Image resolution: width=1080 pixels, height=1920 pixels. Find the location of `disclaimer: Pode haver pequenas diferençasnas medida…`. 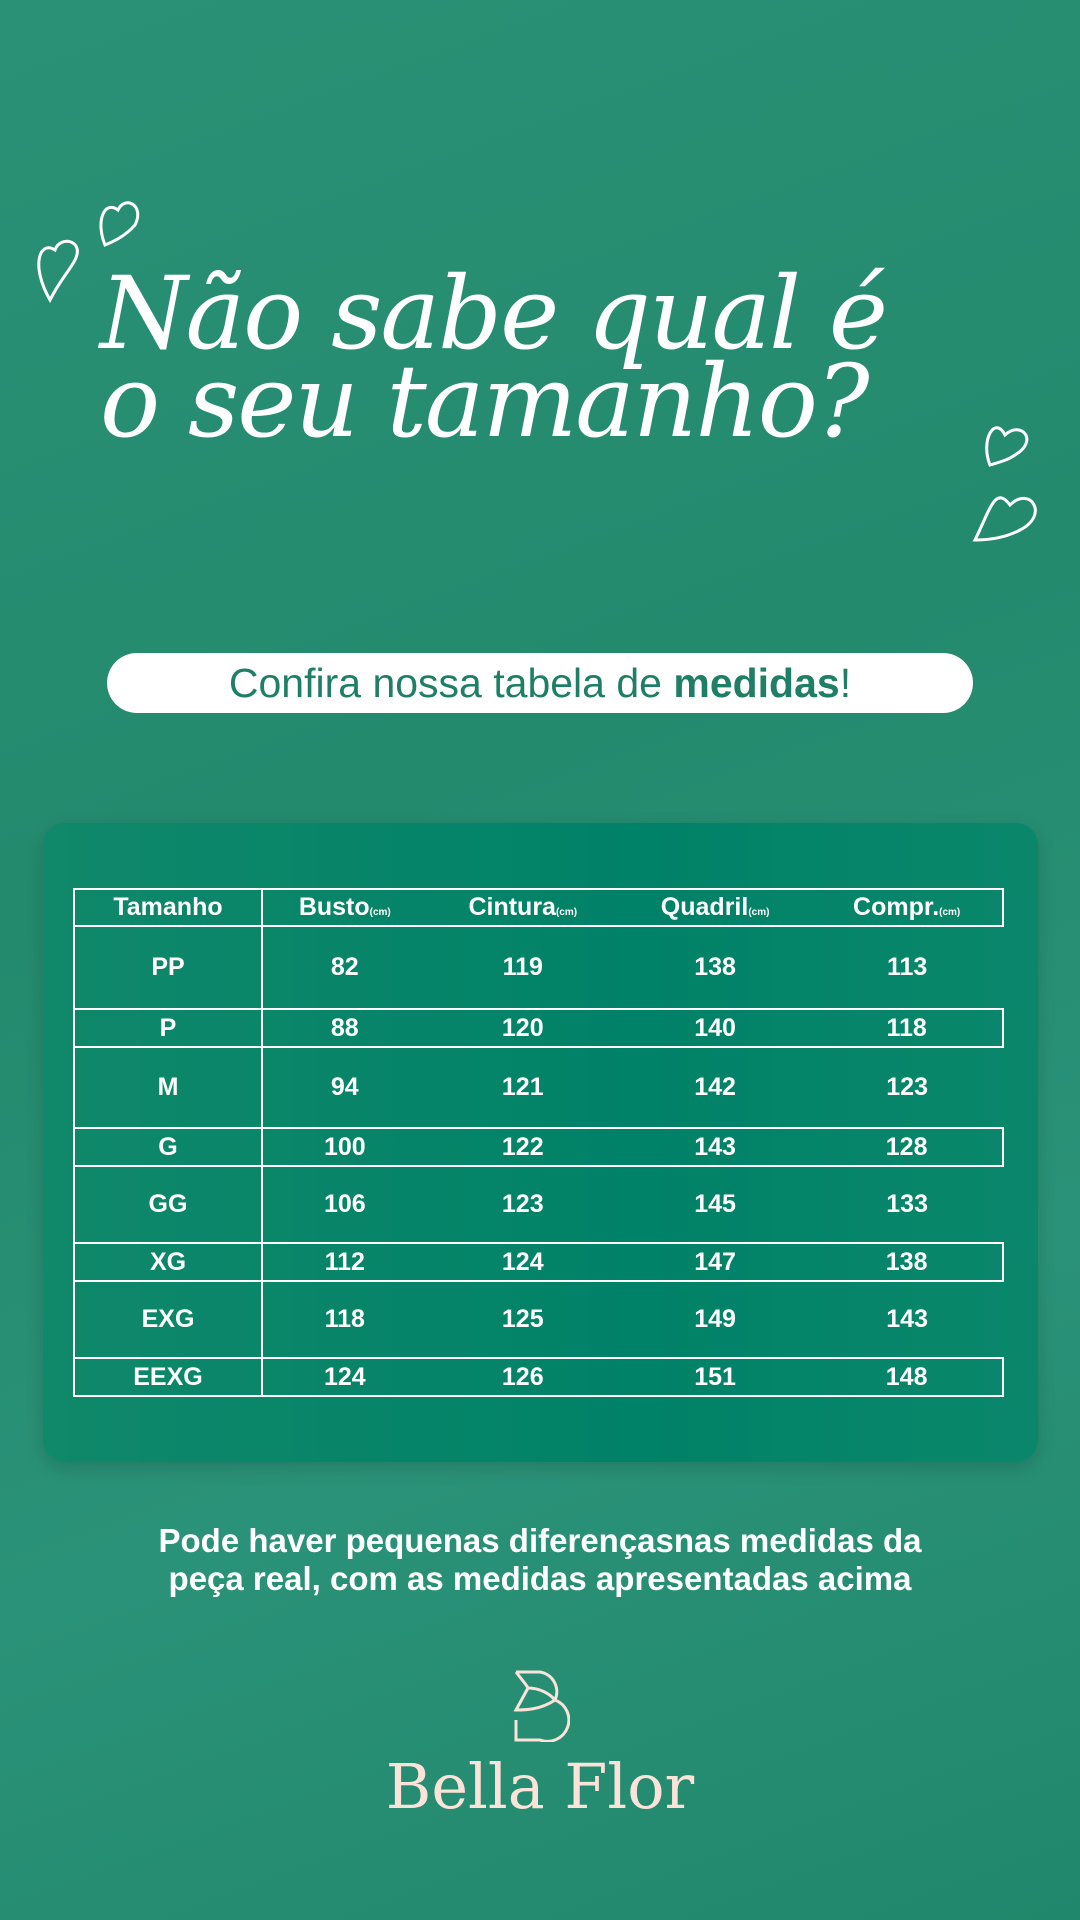

disclaimer: Pode haver pequenas diferençasnas medida… is located at coordinates (540, 1560).